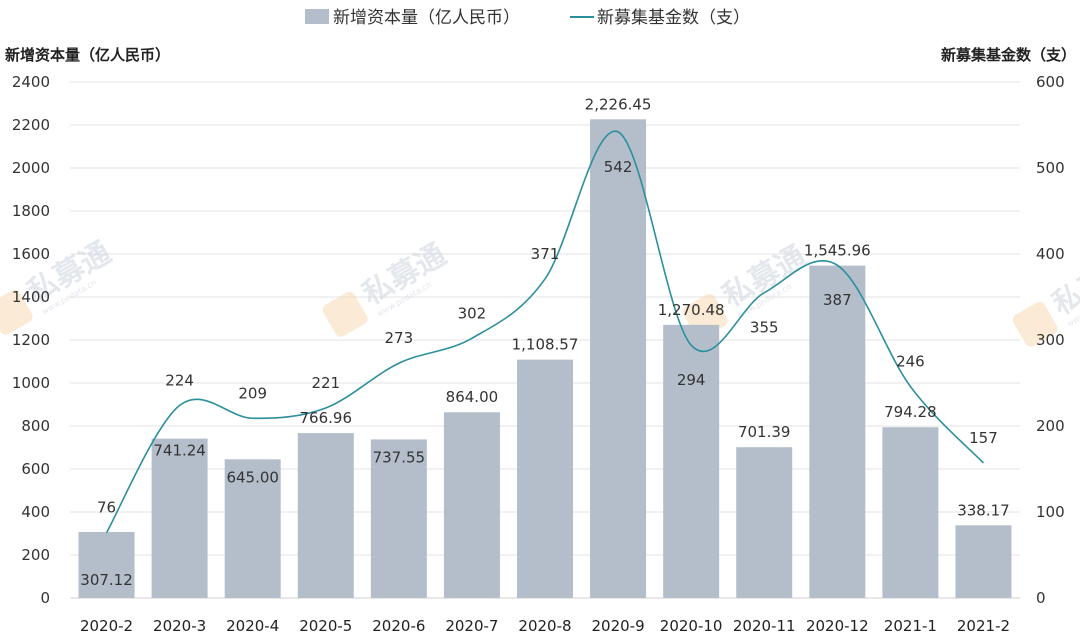 Image resolution: width=1080 pixels, height=640 pixels. I want to click on x-tick-label: 2020-2, so click(106, 626).